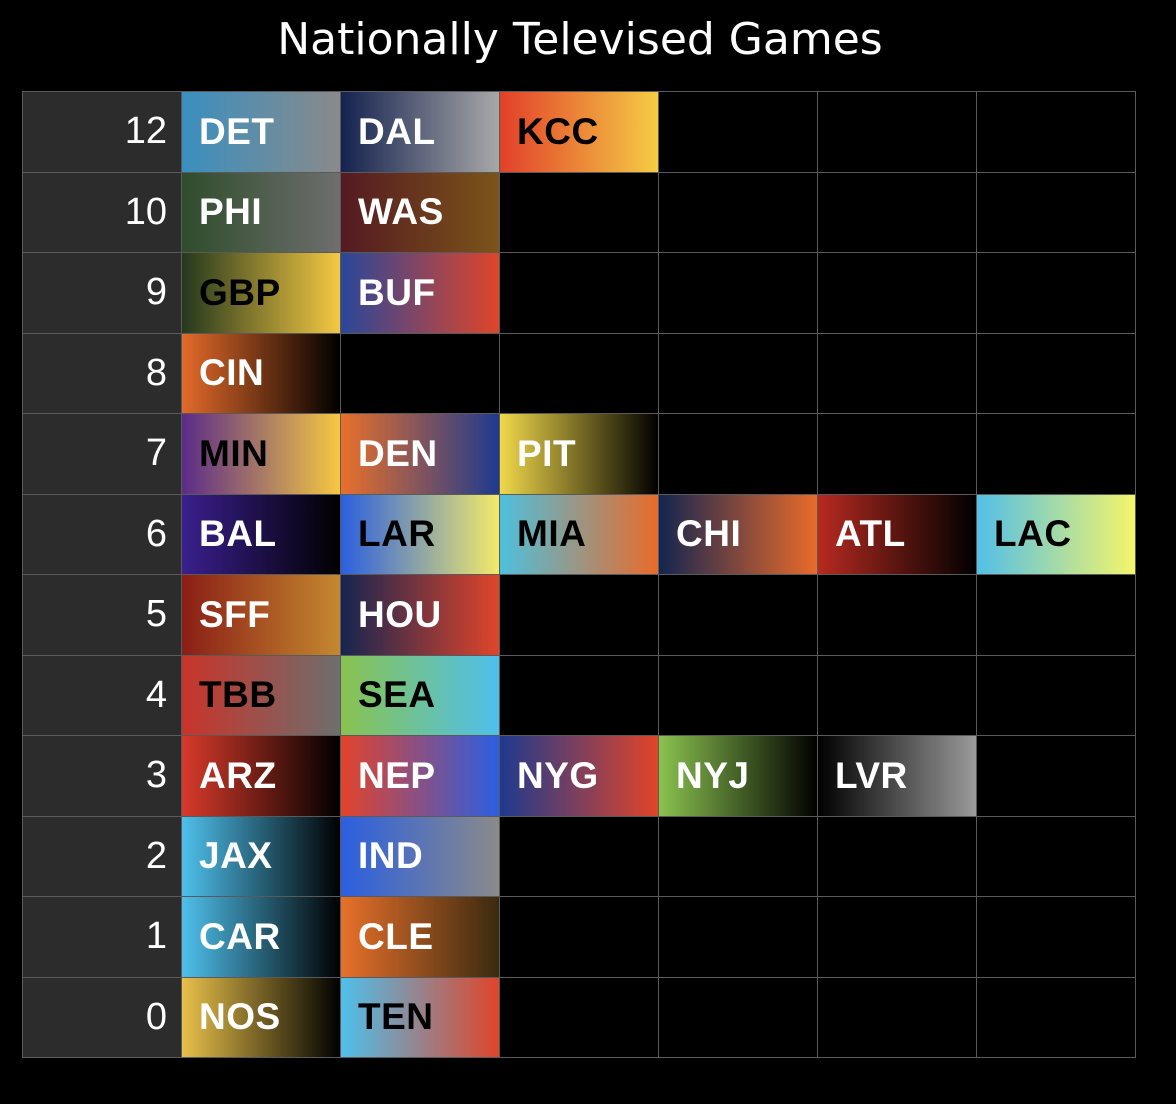 The width and height of the screenshot is (1176, 1104). I want to click on row-count-label: 4, so click(102, 695).